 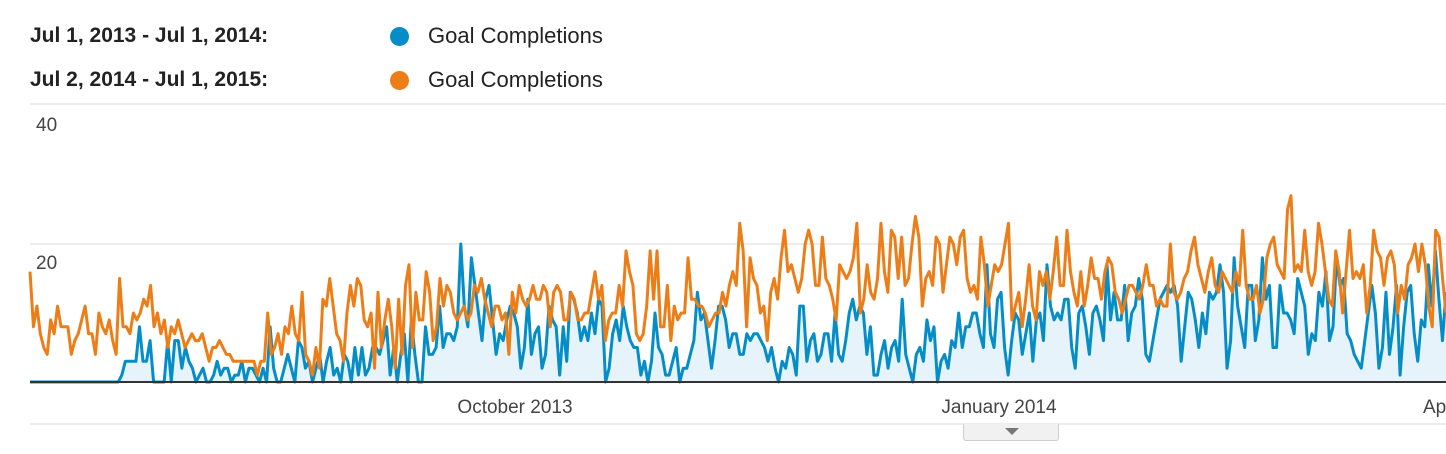 I want to click on series1-dot-icon, so click(x=399, y=36).